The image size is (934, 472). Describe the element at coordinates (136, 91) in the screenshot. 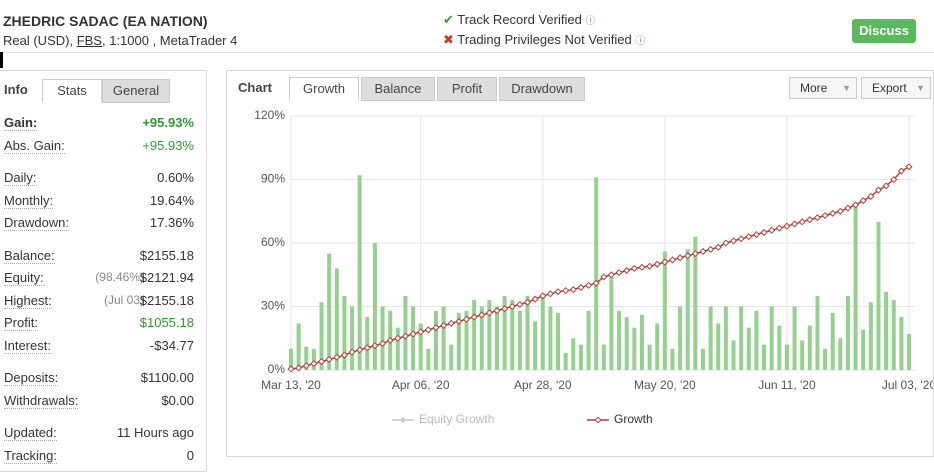

I see `info-tab: General` at that location.